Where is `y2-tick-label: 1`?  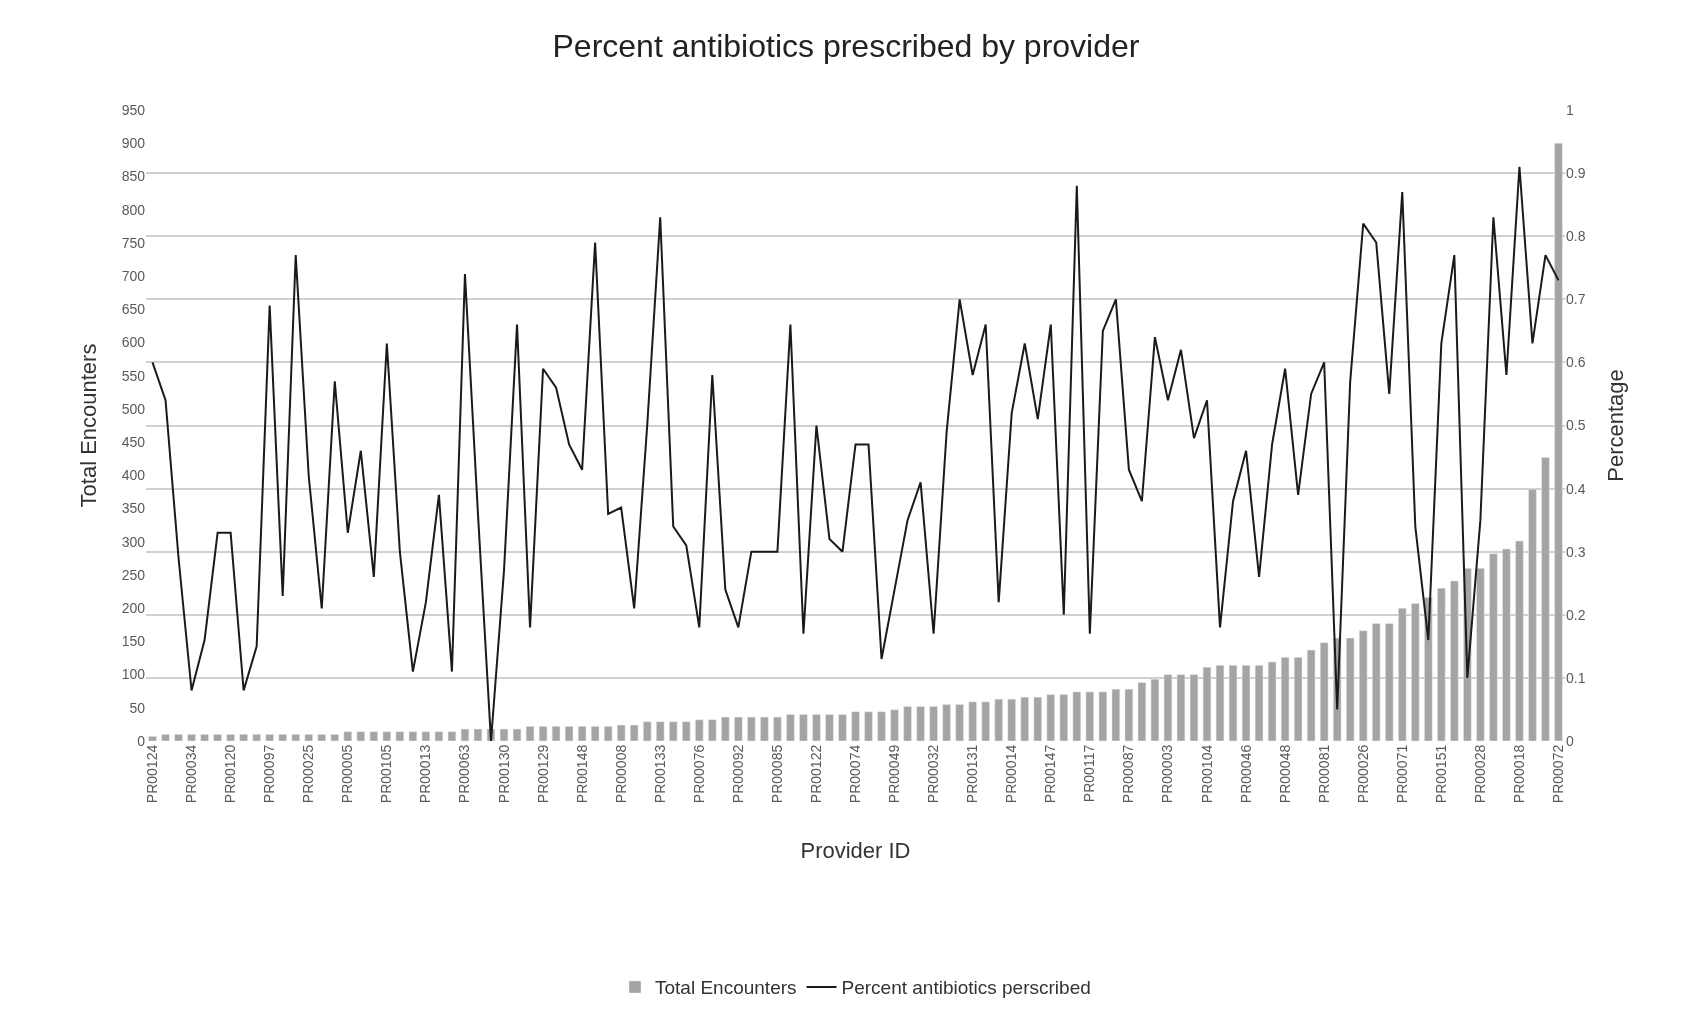
y2-tick-label: 1 is located at coordinates (1570, 109).